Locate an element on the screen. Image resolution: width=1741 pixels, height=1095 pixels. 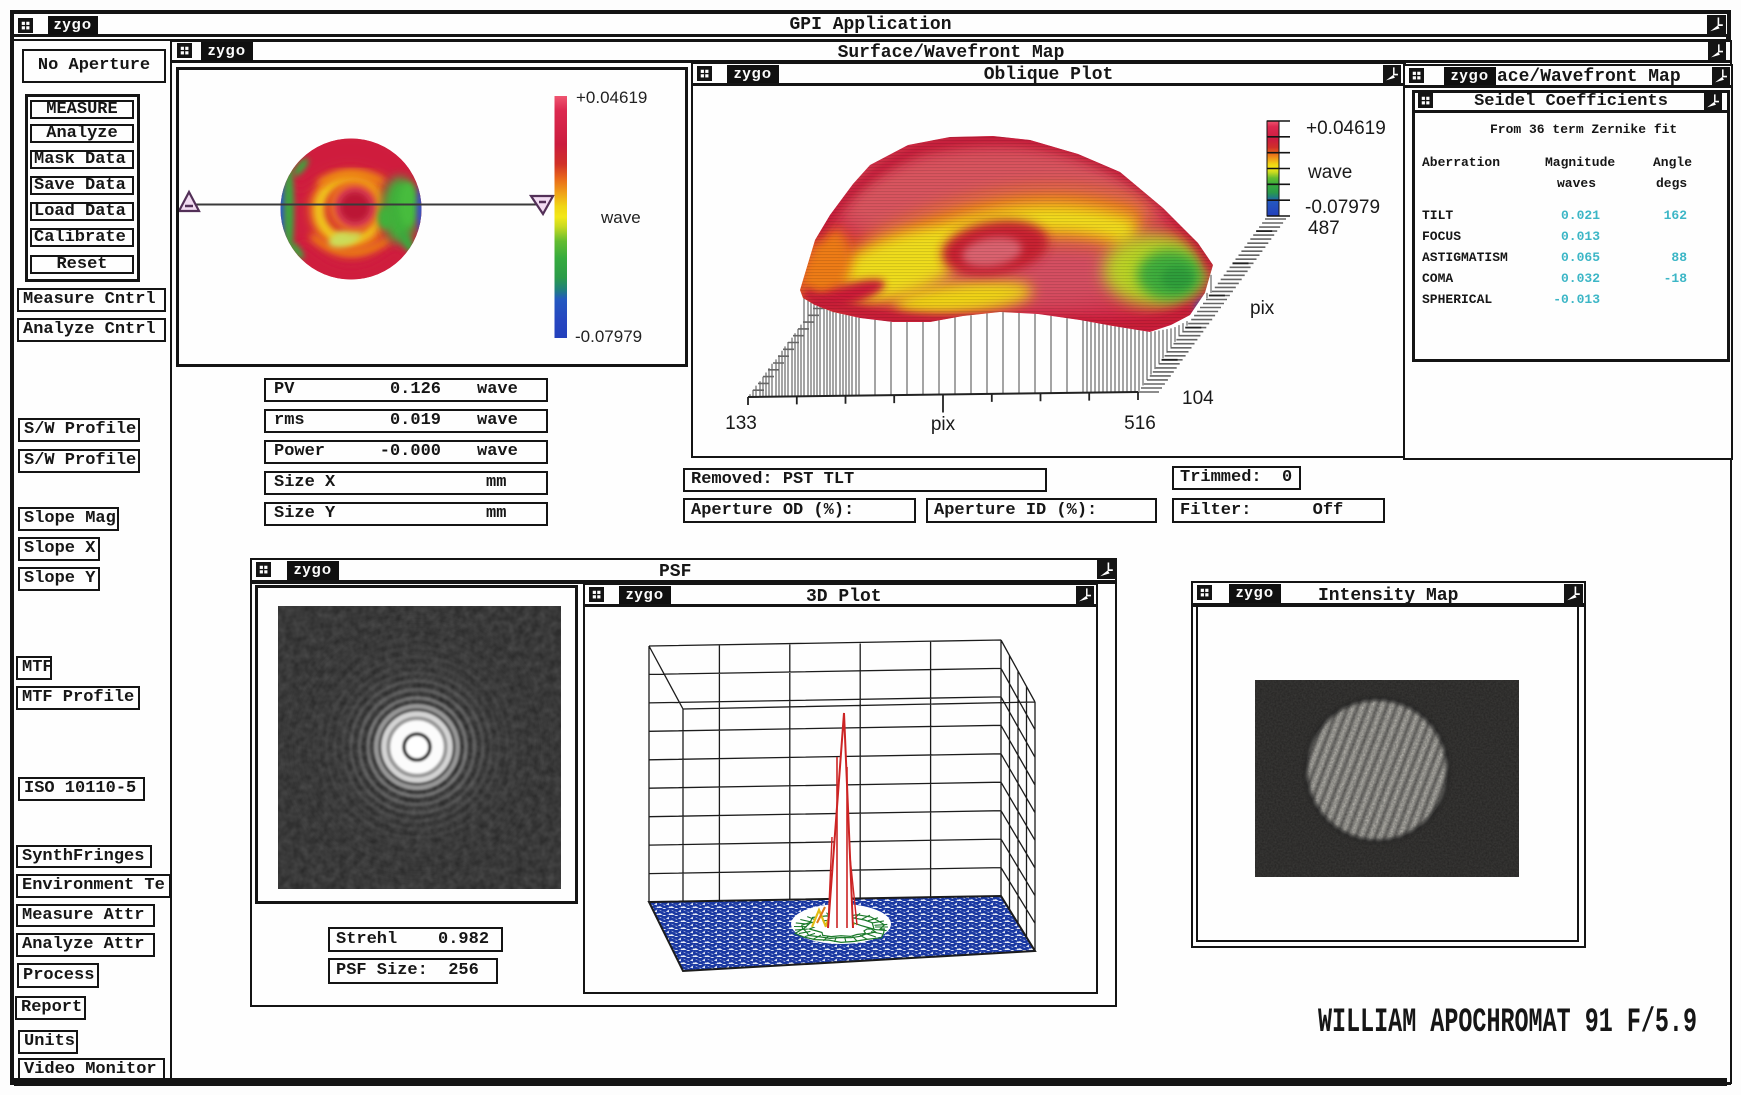
svg-text: 516 is located at coordinates (1140, 423).